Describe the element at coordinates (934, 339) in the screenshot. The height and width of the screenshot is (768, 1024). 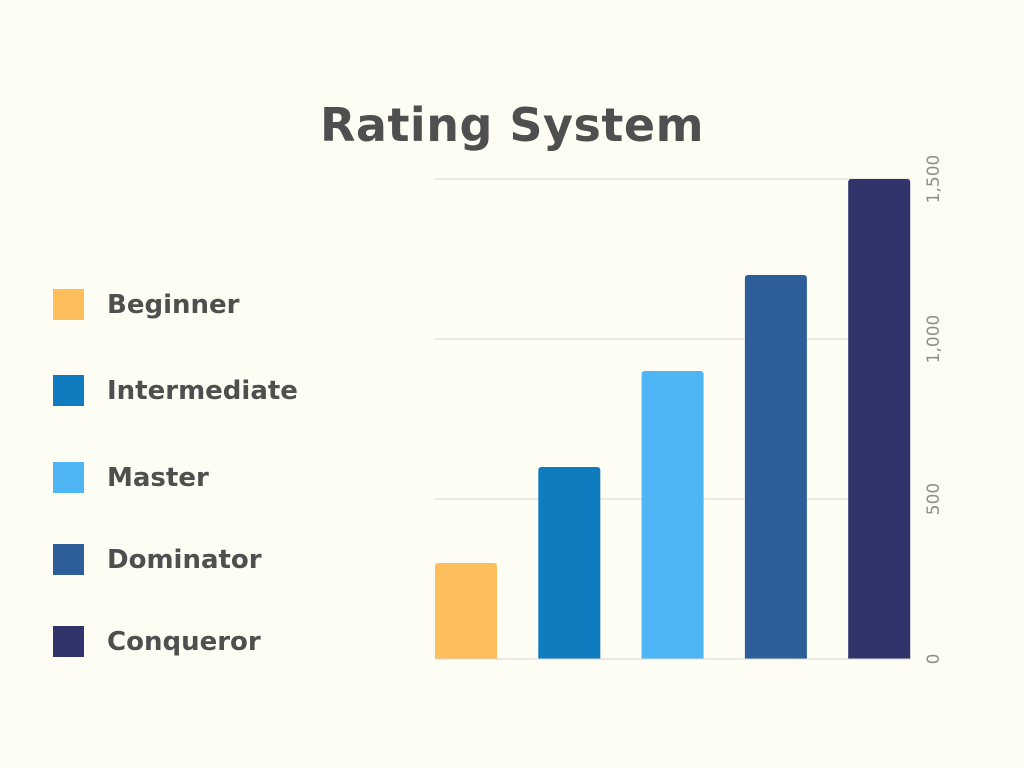
I see `y-tick-label: 1,000` at that location.